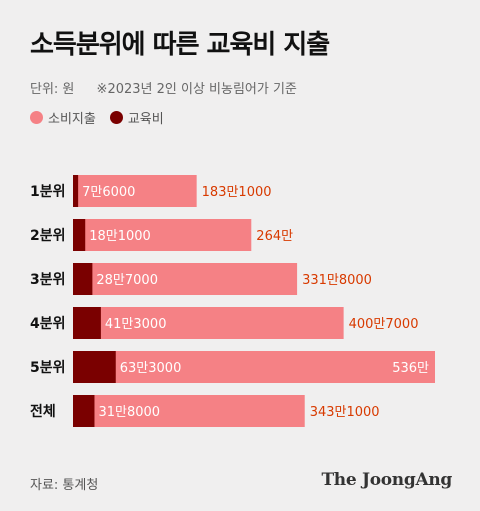  I want to click on education-value-label: 7만6000, so click(108, 192).